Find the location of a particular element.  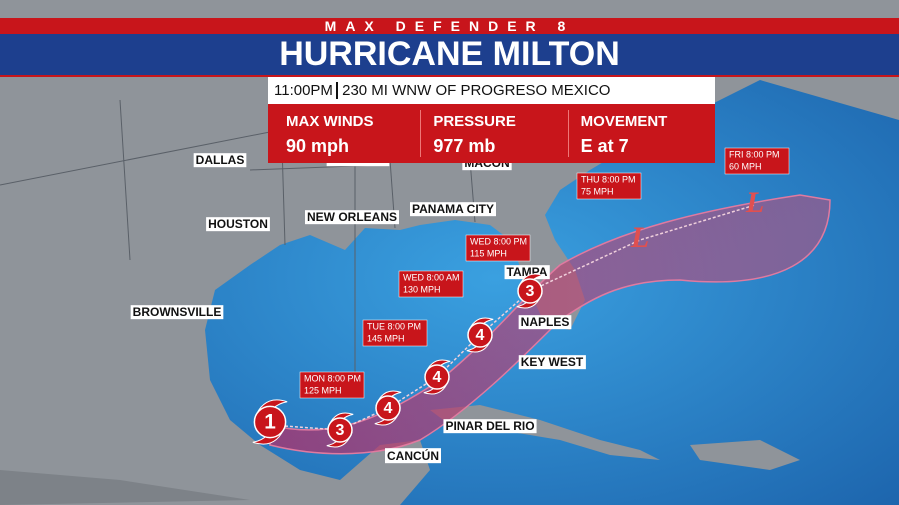

city-label: PANAMA CITY is located at coordinates (453, 209).